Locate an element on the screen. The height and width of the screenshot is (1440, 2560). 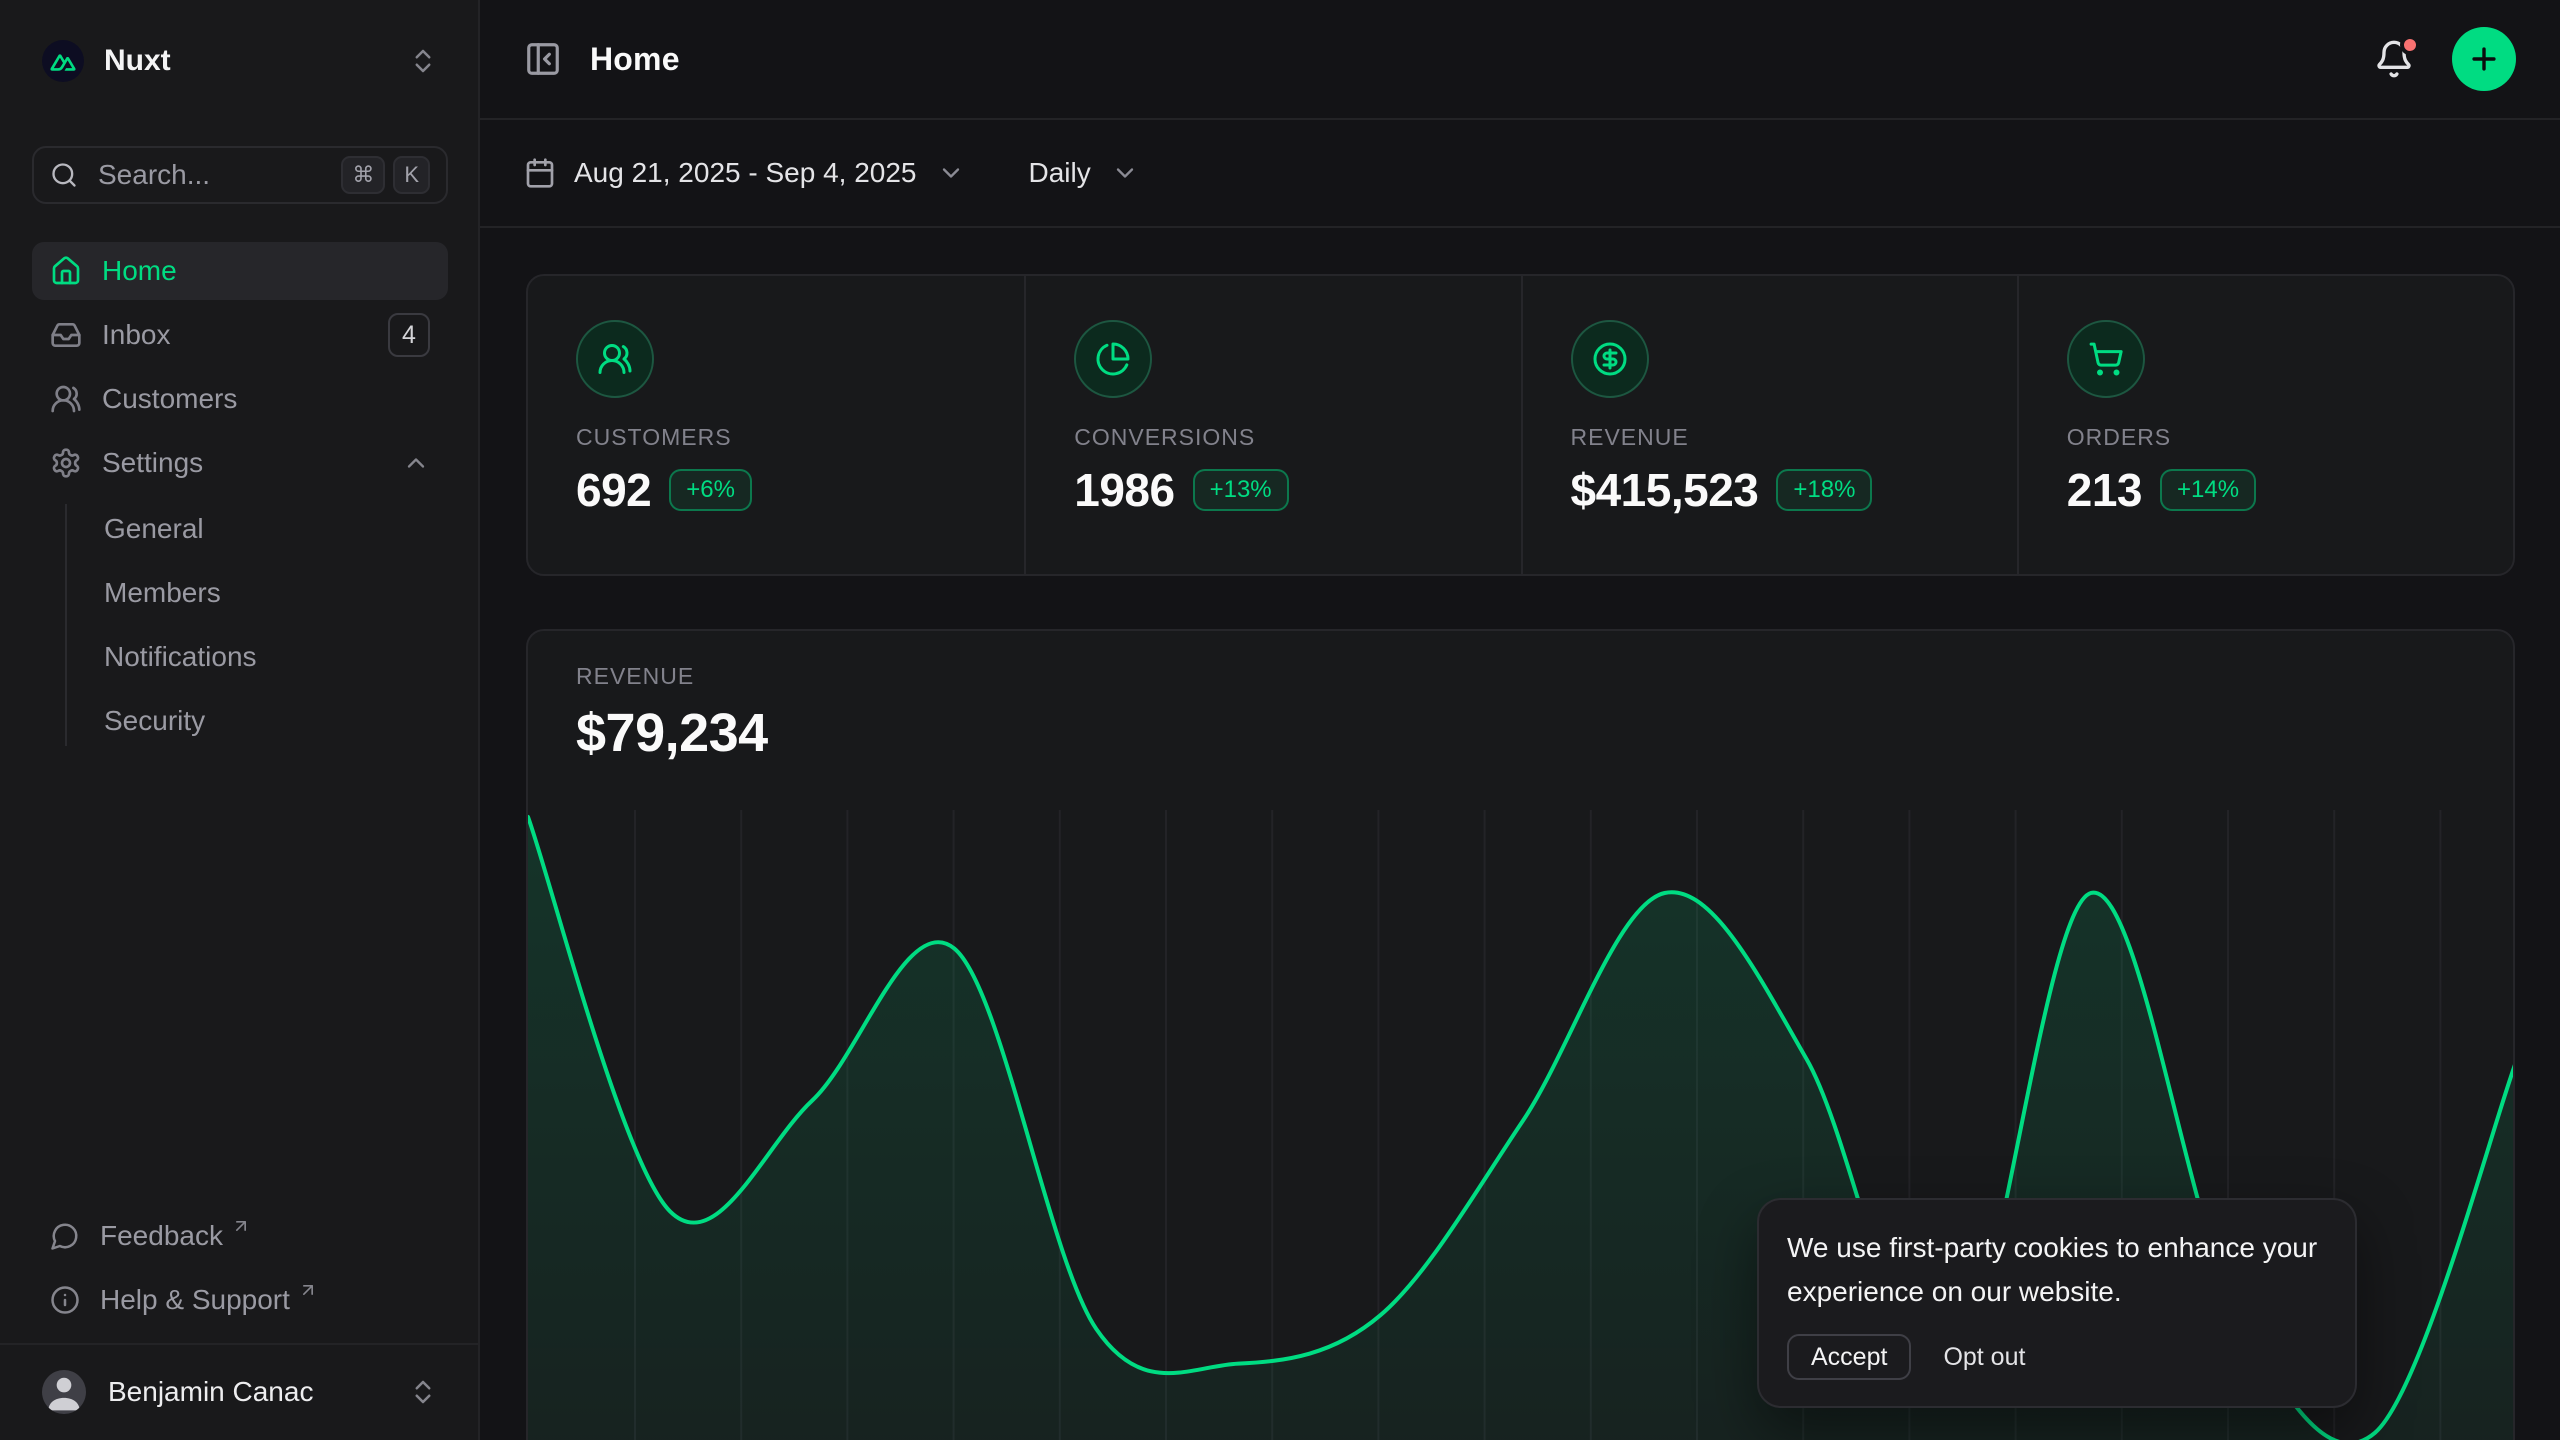
sidebar-nav: Home Inbox 4 Customers Settings is located at coordinates (240, 370).